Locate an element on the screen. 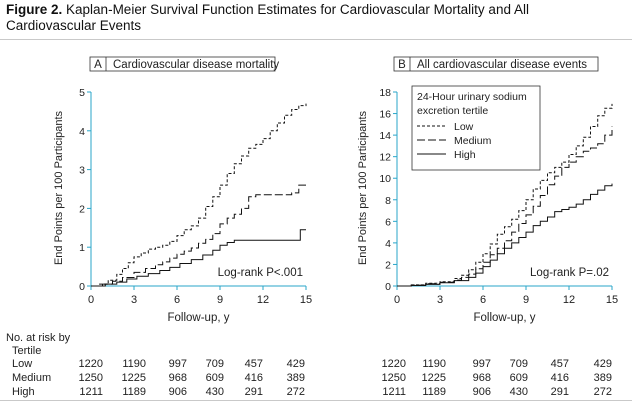 Image resolution: width=632 pixels, height=402 pixels. at-risk-cell-panel-a: 1225 is located at coordinates (133, 378).